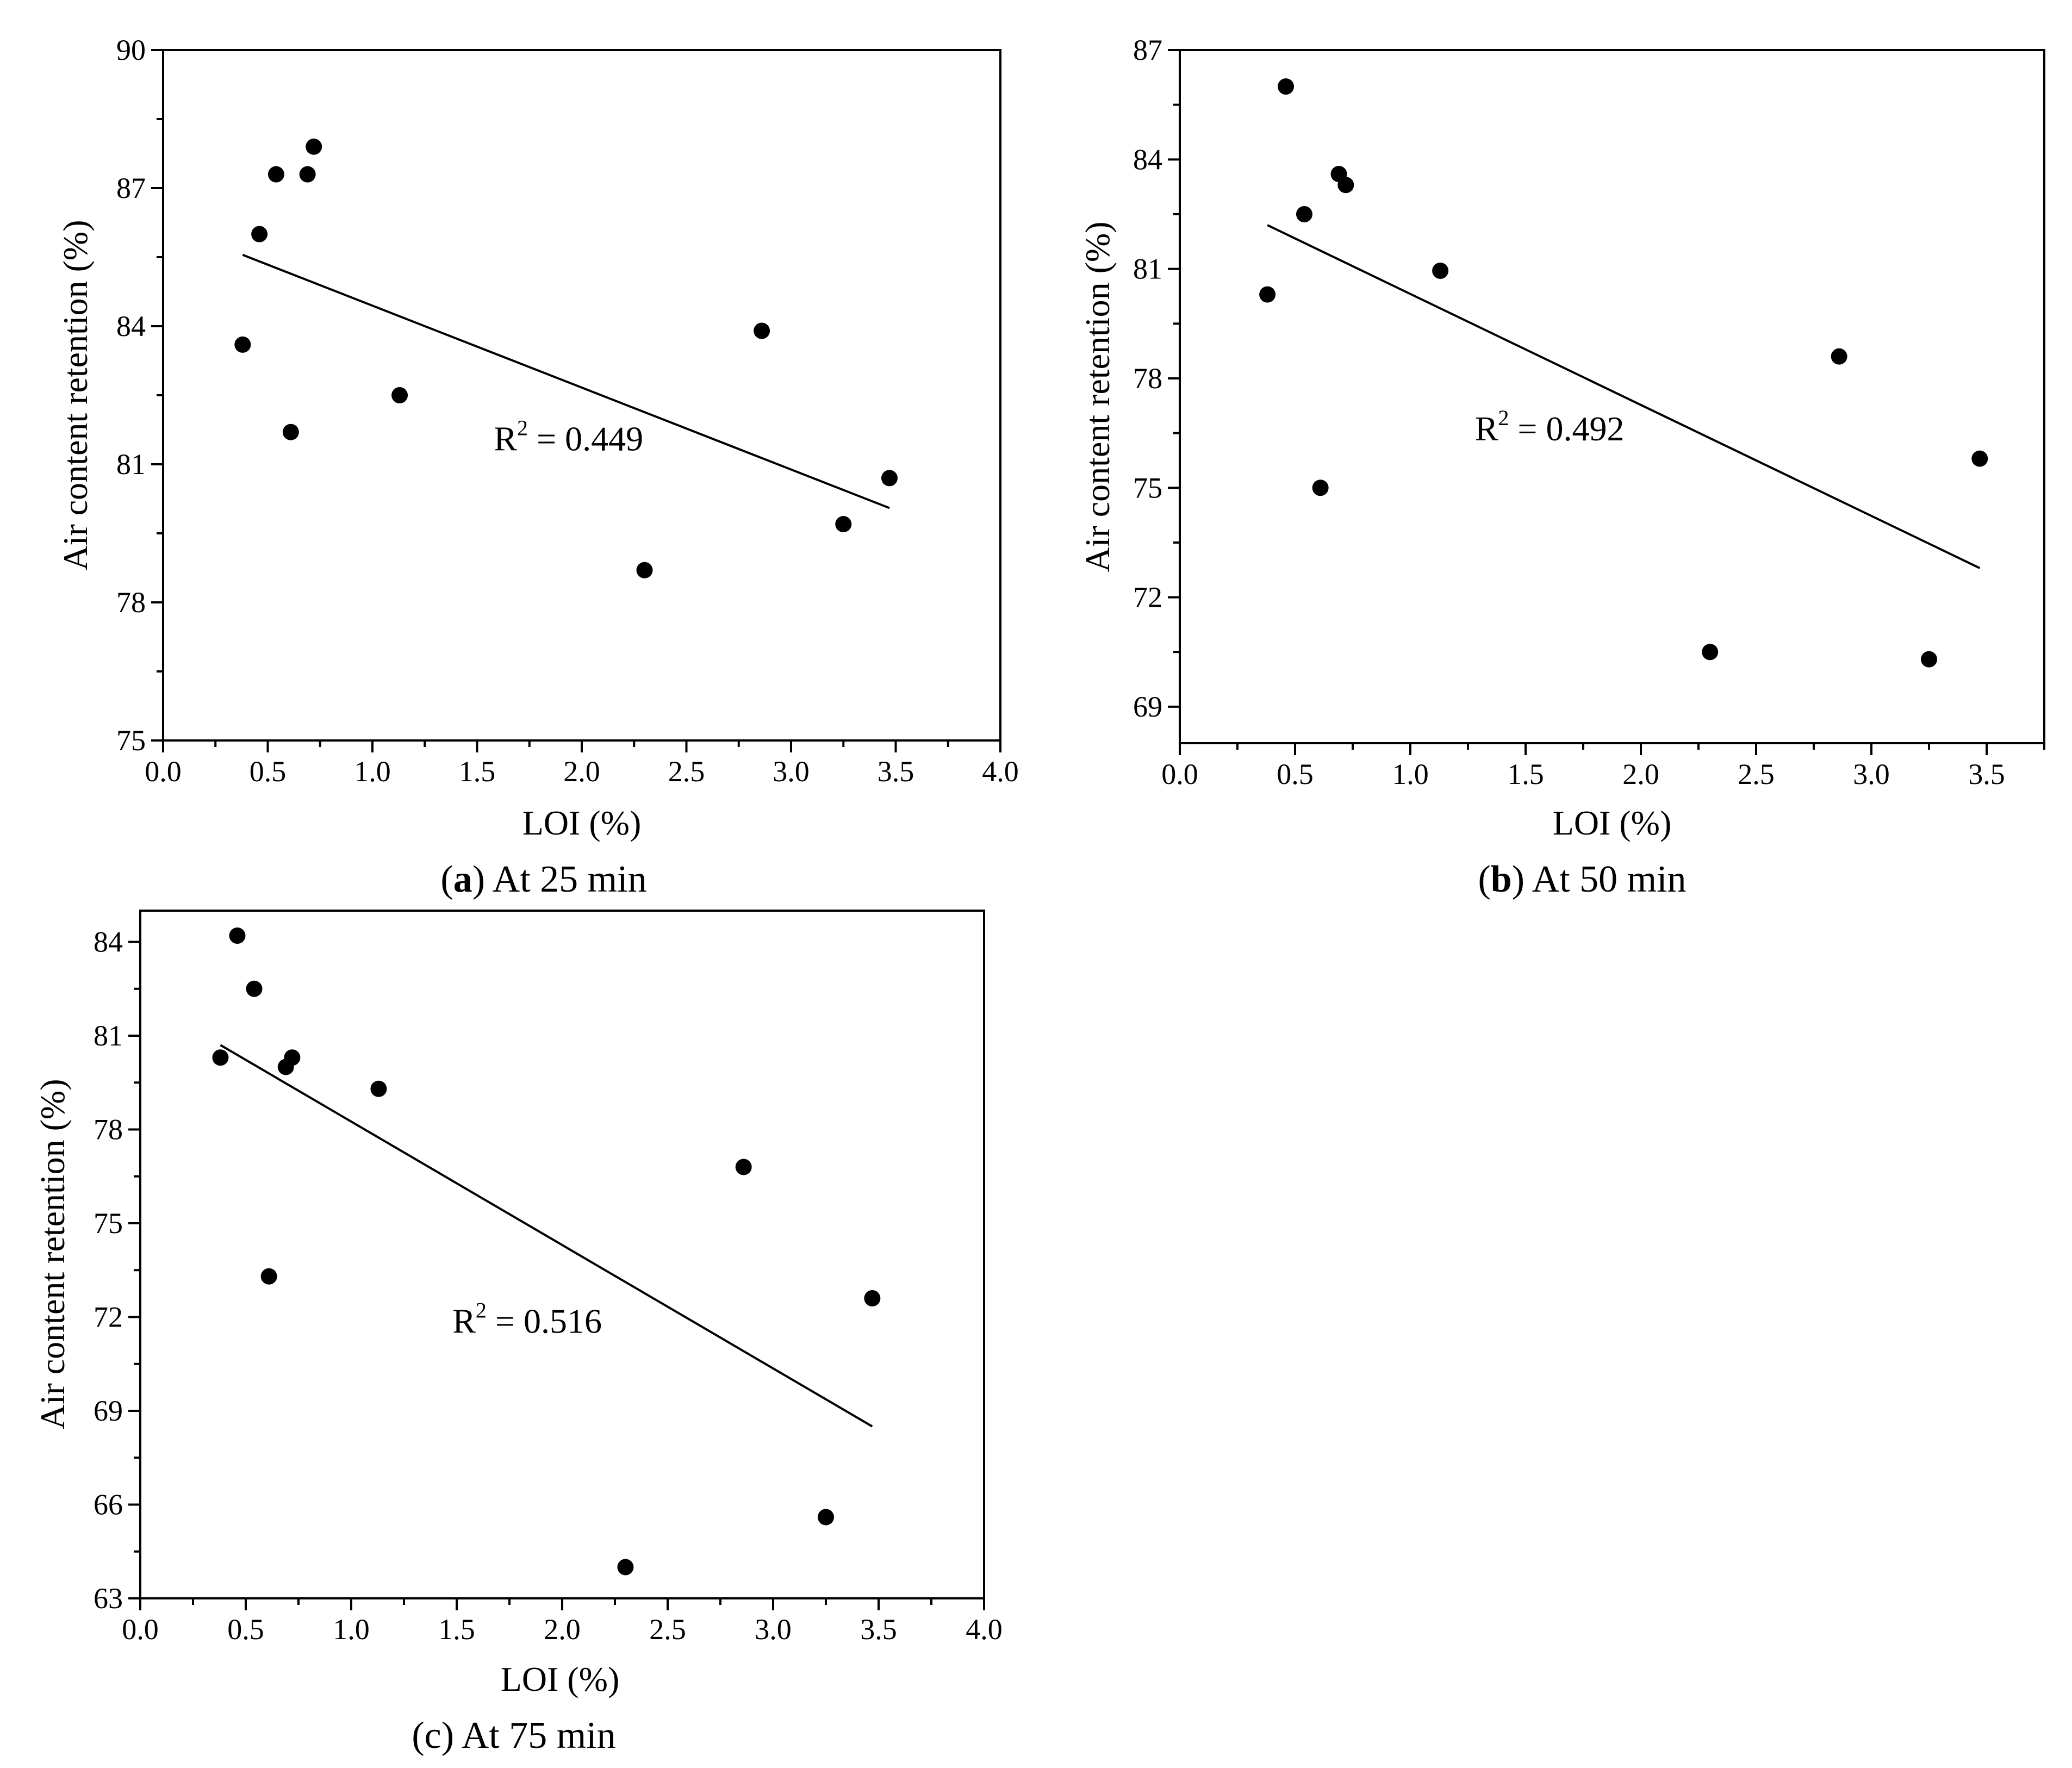  What do you see at coordinates (131, 326) in the screenshot?
I see `panel-a-y-tick-label: 84` at bounding box center [131, 326].